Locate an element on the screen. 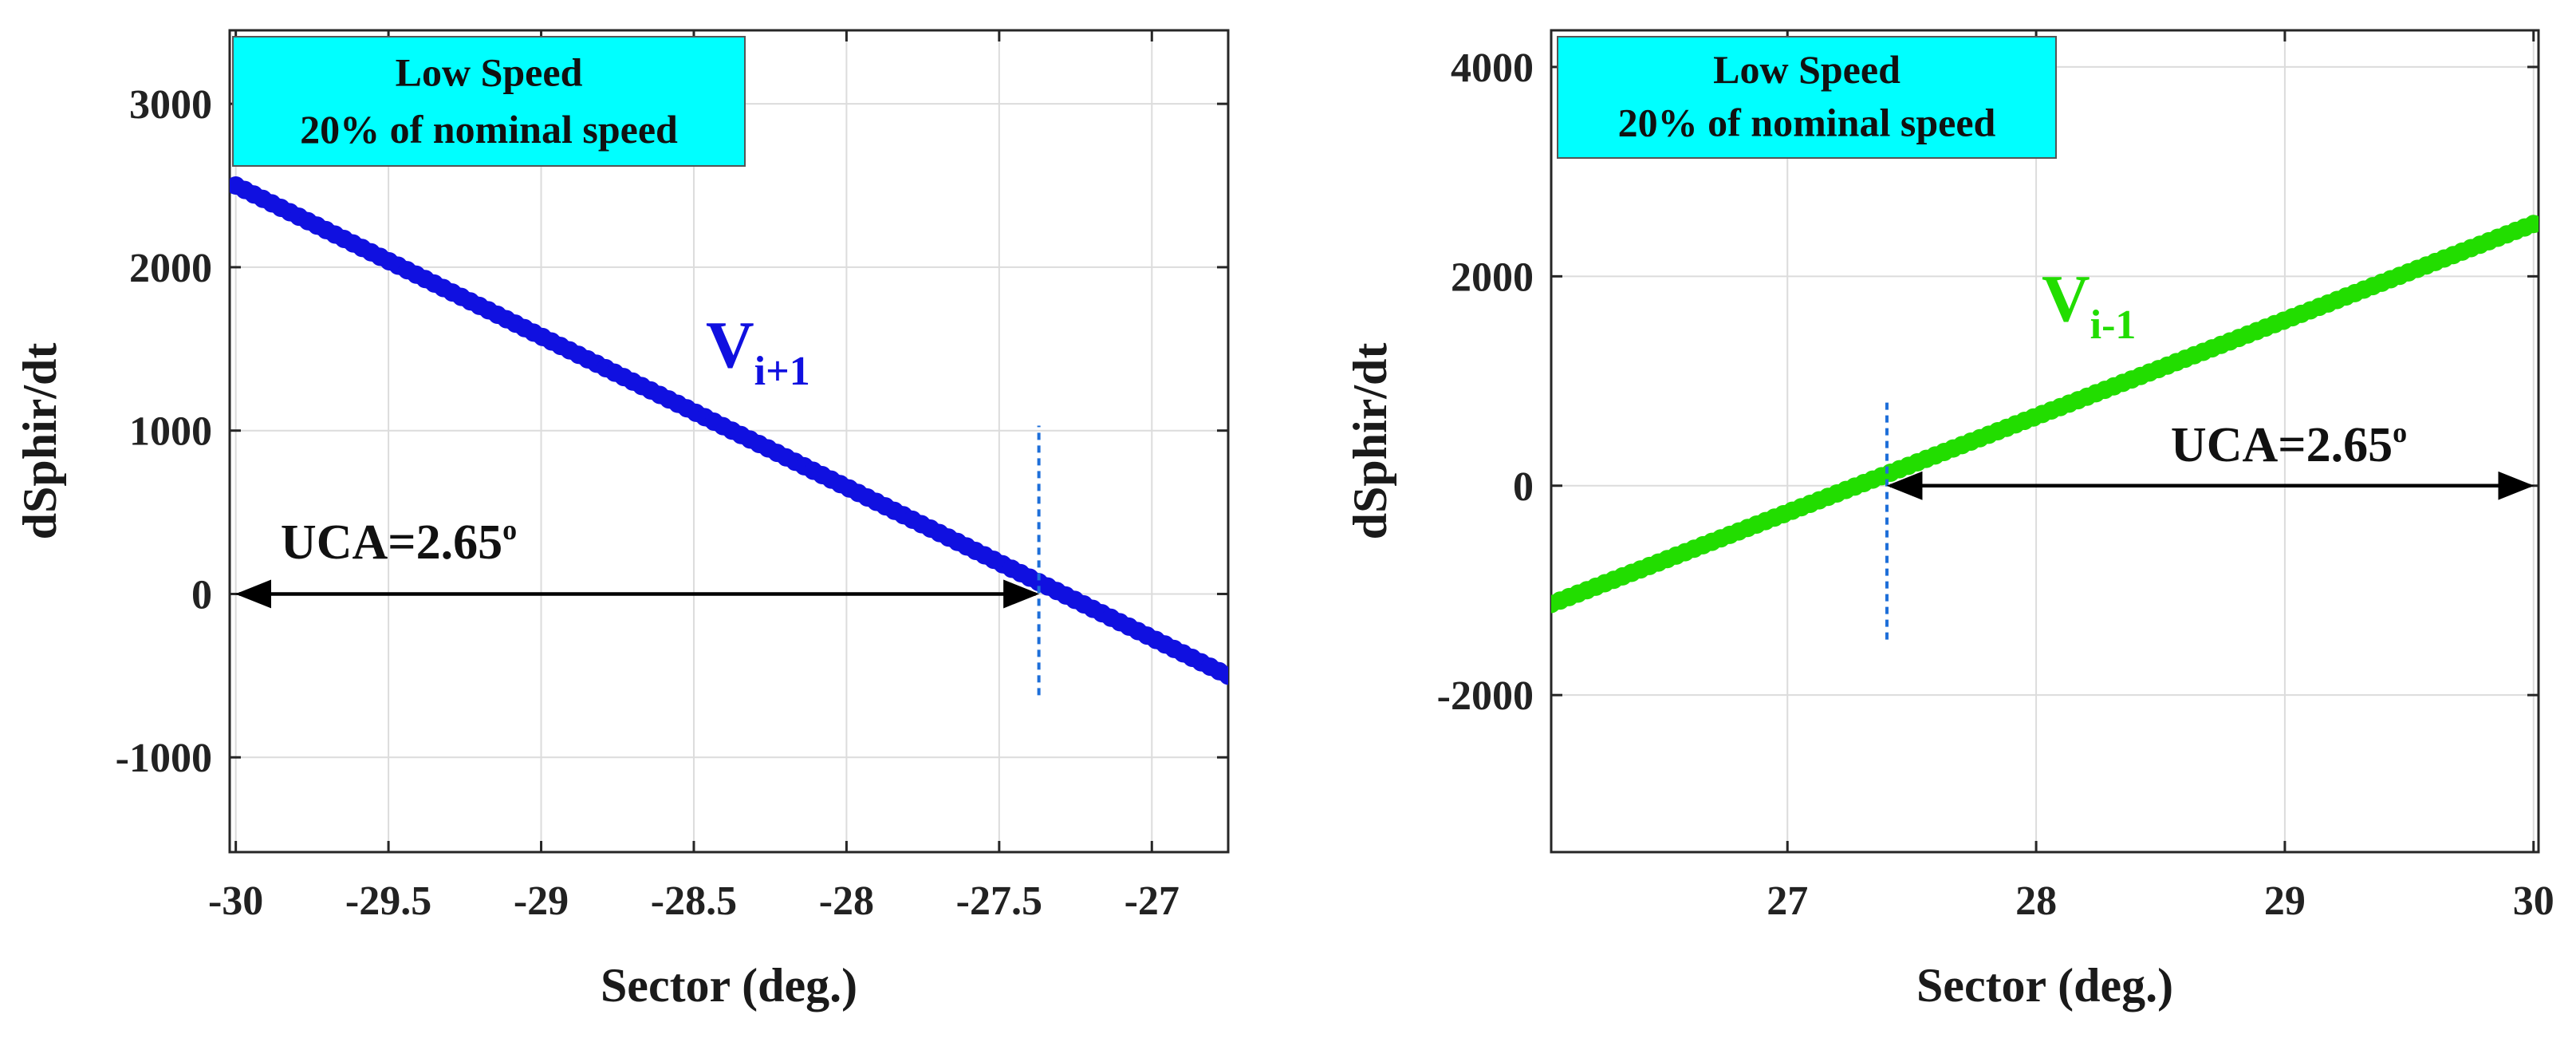  x-tick-label: -28.5 is located at coordinates (694, 901).